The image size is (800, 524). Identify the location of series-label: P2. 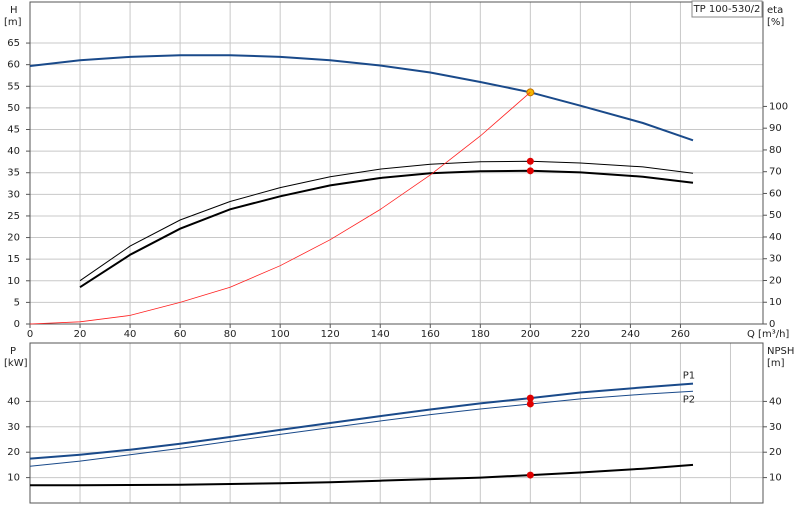
(689, 399).